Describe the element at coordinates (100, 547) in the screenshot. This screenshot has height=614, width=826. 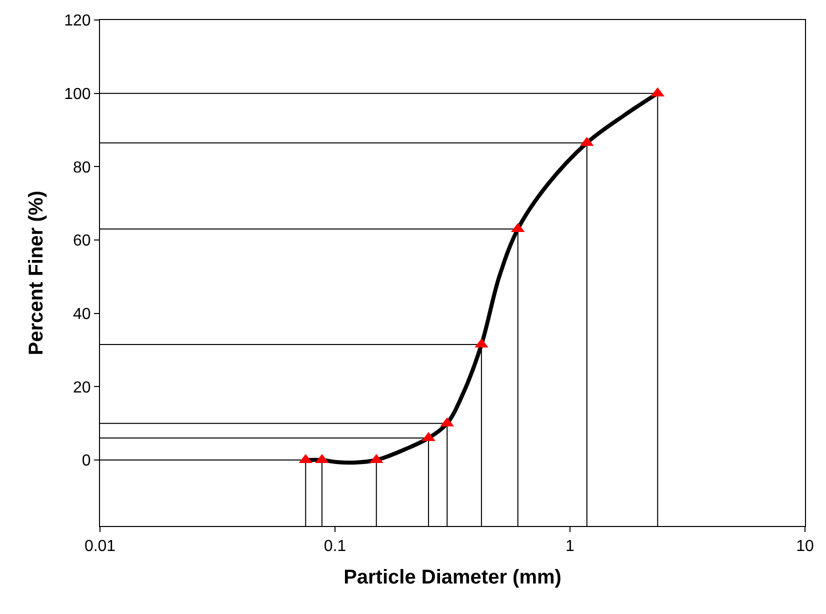
I see `x-tick-label: 0.01` at that location.